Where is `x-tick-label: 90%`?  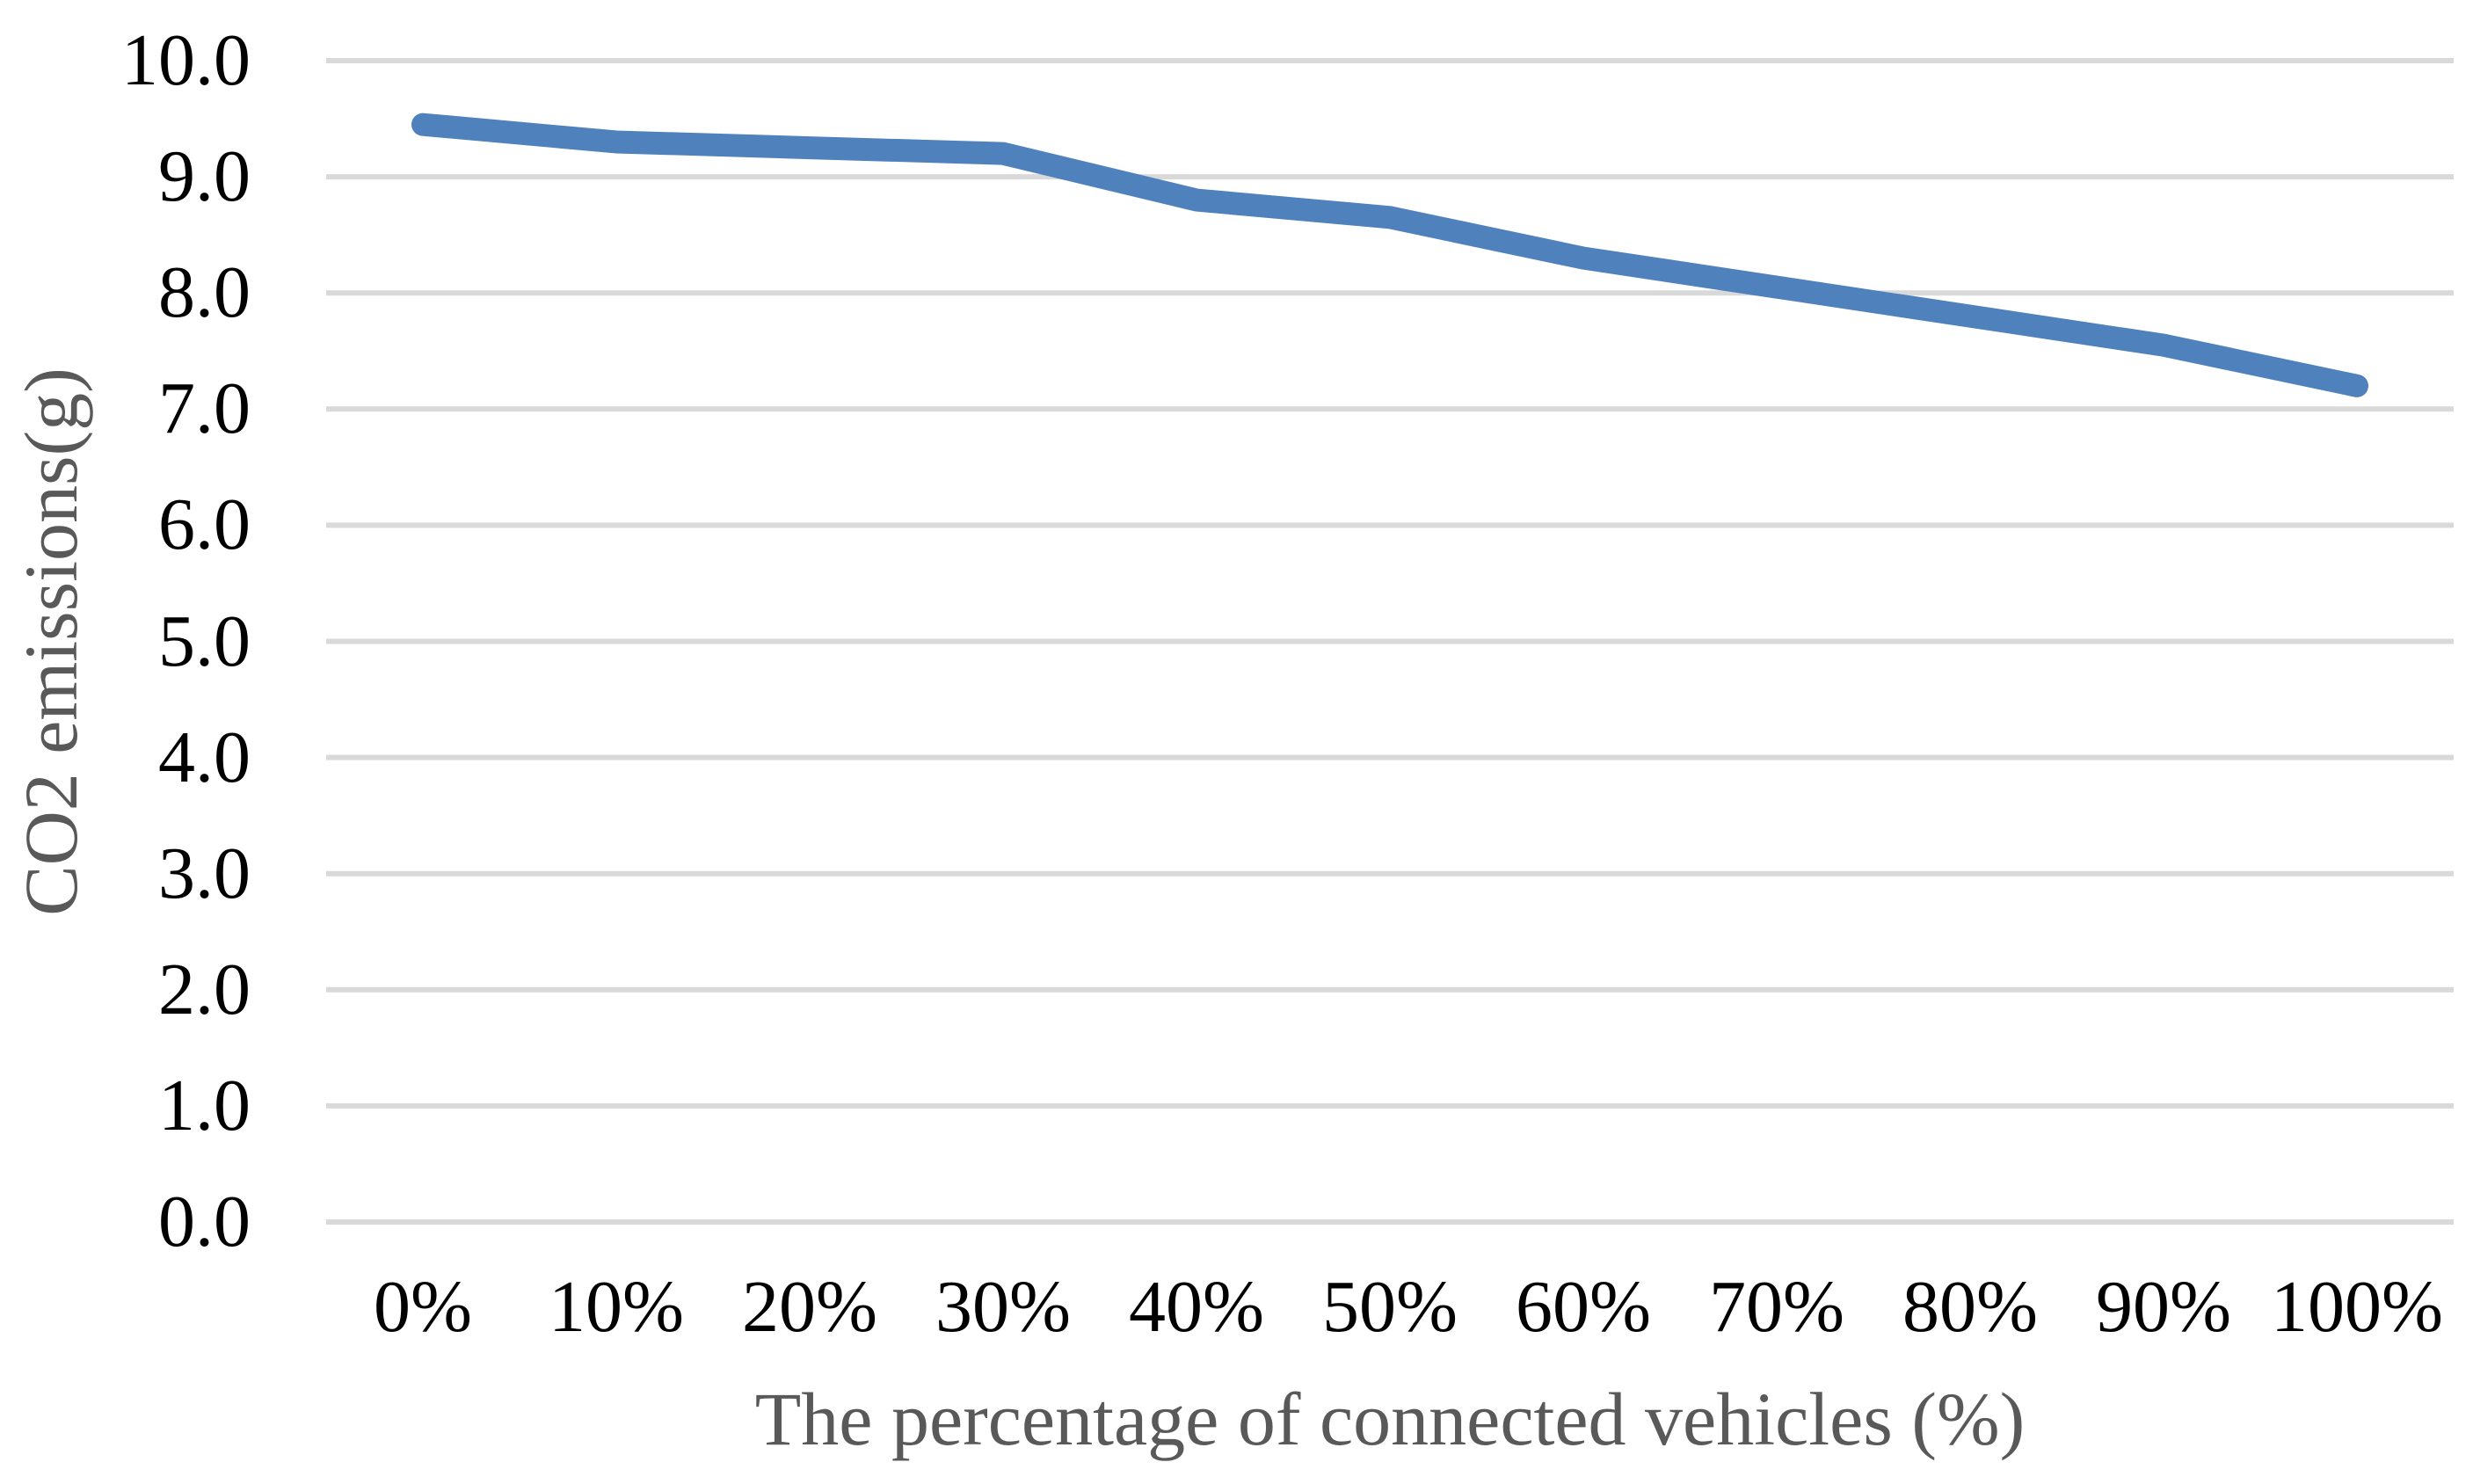
x-tick-label: 90% is located at coordinates (2163, 1307).